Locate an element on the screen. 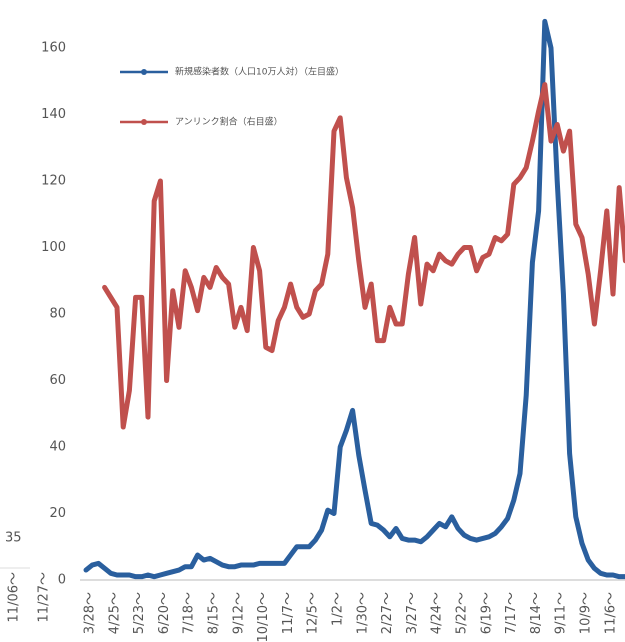  legend-label: アンリンク割合（右目盛） is located at coordinates (229, 122).